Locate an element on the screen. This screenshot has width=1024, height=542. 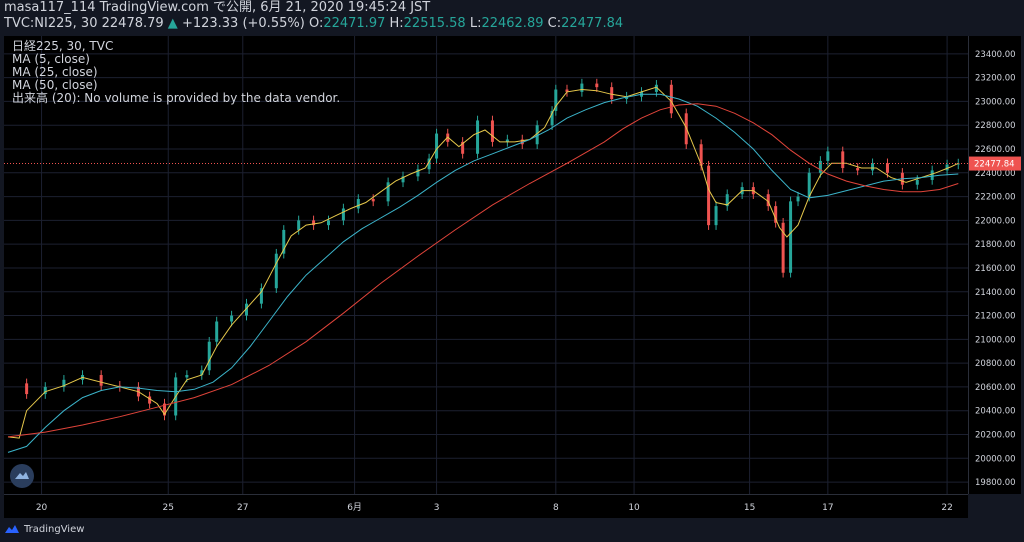
open-value: 22471.97 is located at coordinates (354, 23).